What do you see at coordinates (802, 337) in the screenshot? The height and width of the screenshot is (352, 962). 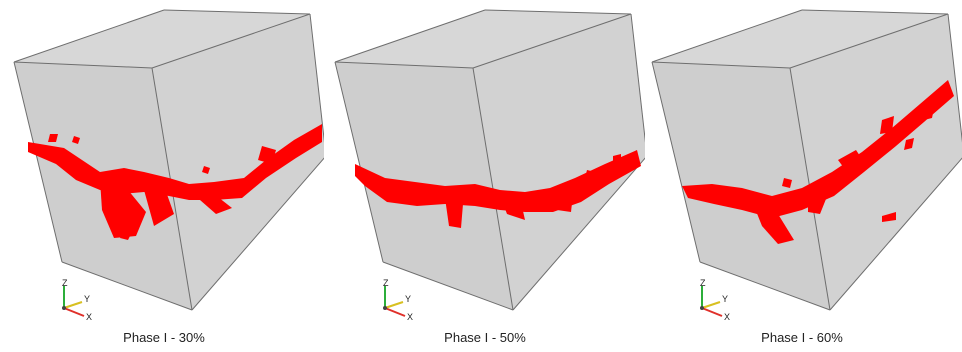 I see `panel-caption: Phase I - 60%` at bounding box center [802, 337].